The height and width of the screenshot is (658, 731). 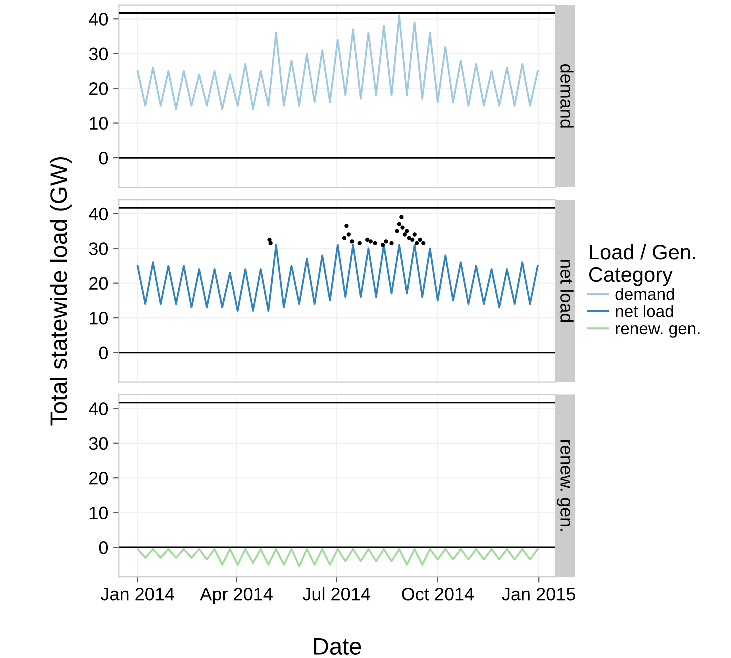 I want to click on x-tick-label: Jan 2014, so click(x=137, y=594).